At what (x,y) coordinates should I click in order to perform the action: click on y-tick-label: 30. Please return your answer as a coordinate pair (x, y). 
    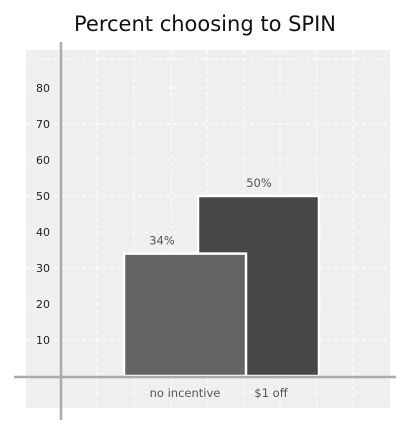
    Looking at the image, I should click on (43, 268).